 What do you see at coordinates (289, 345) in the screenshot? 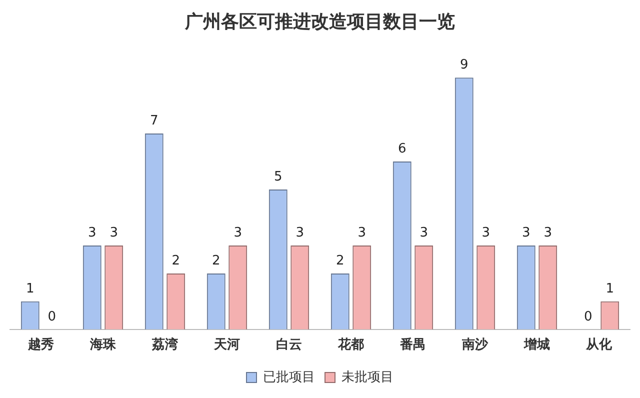
I see `x-tick-label: 白云` at bounding box center [289, 345].